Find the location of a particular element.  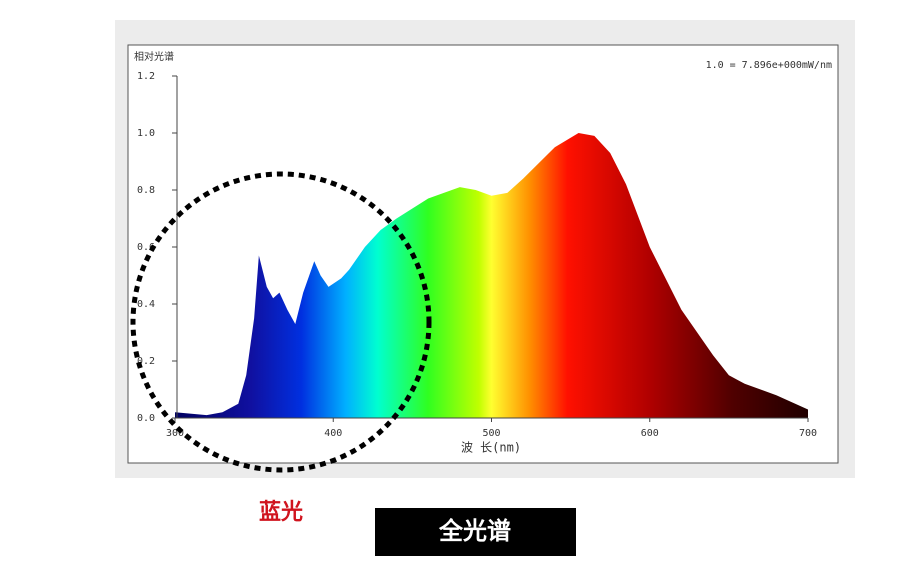

x-tick-label: 300 is located at coordinates (175, 433).